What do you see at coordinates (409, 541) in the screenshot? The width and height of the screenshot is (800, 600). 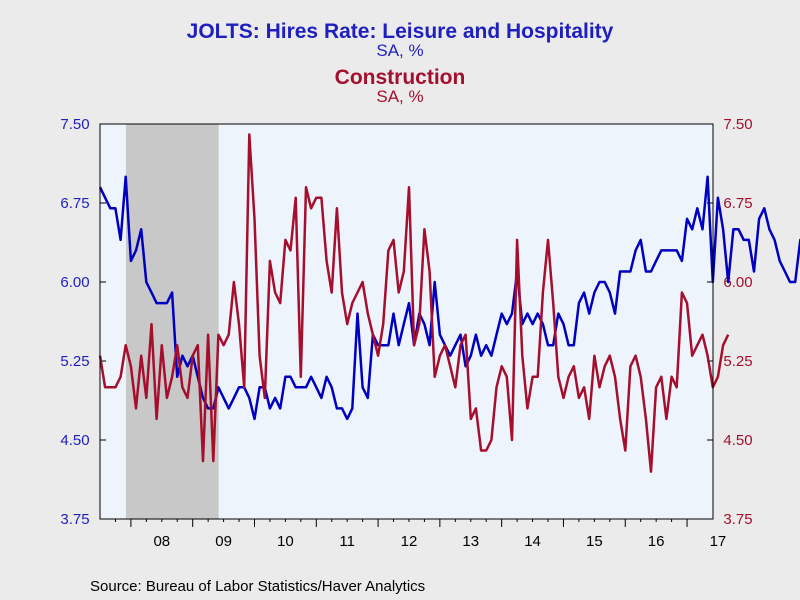 I see `x-tick-label: 12` at bounding box center [409, 541].